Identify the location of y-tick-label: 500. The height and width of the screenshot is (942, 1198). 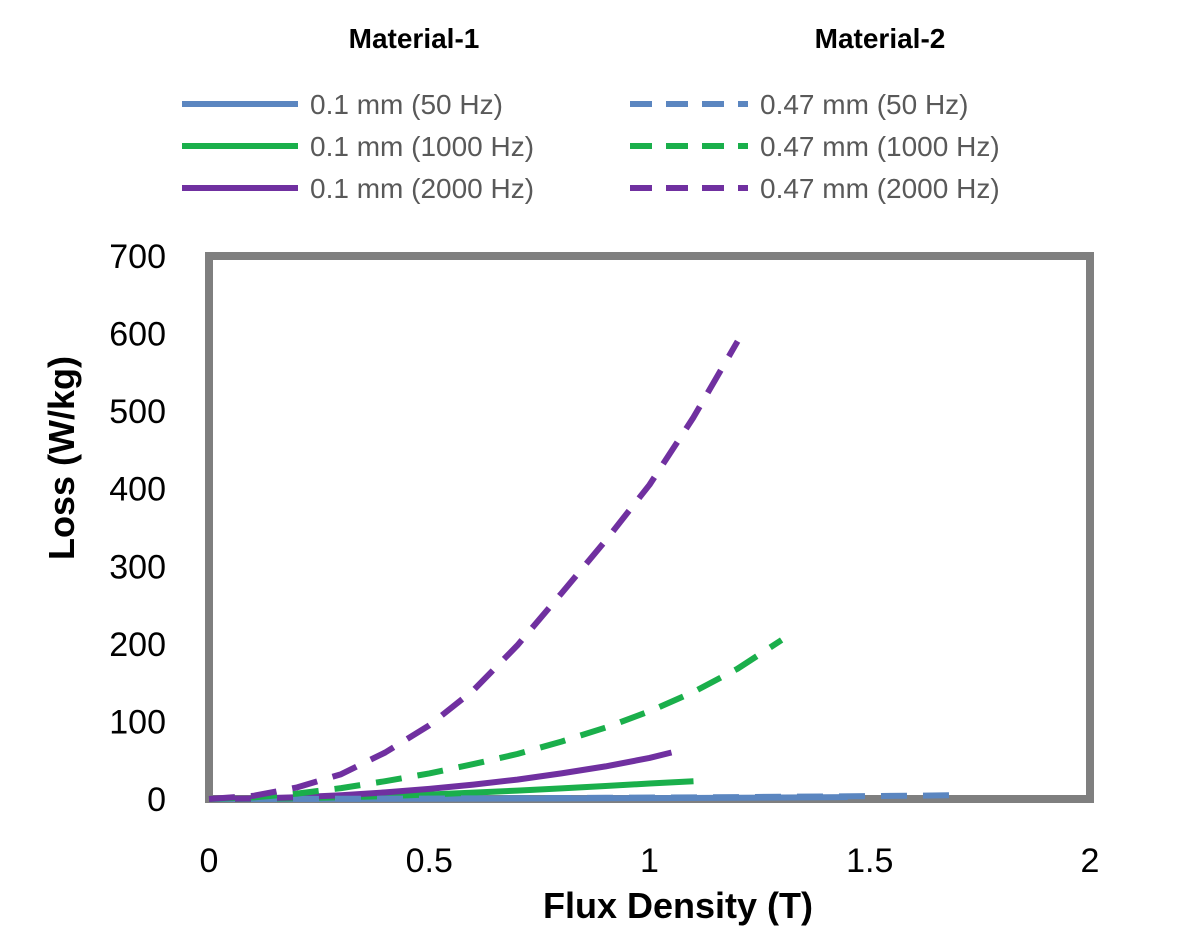
(137, 412).